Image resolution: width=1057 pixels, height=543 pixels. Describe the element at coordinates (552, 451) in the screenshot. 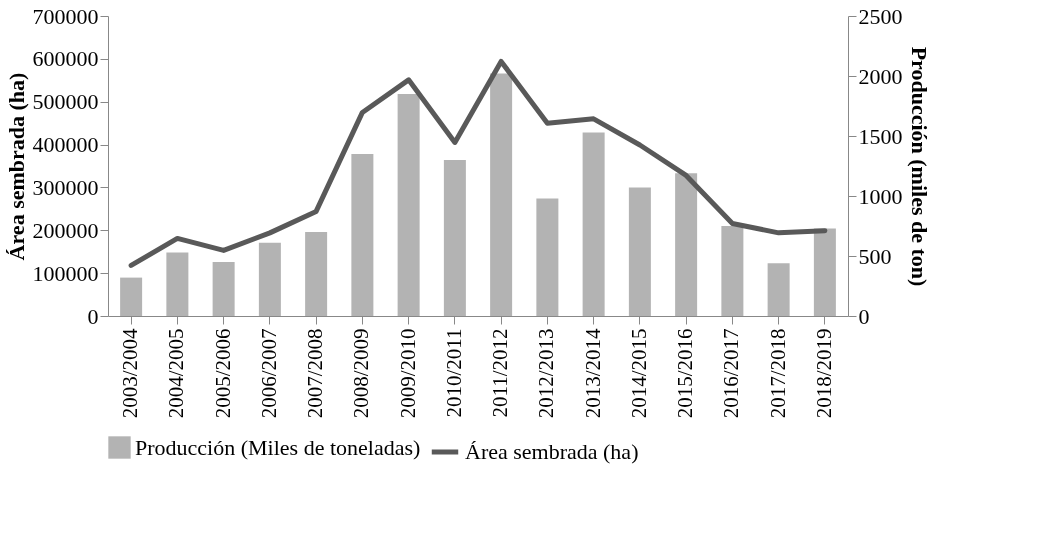

I see `legend-label: Área sembrada (ha)` at that location.